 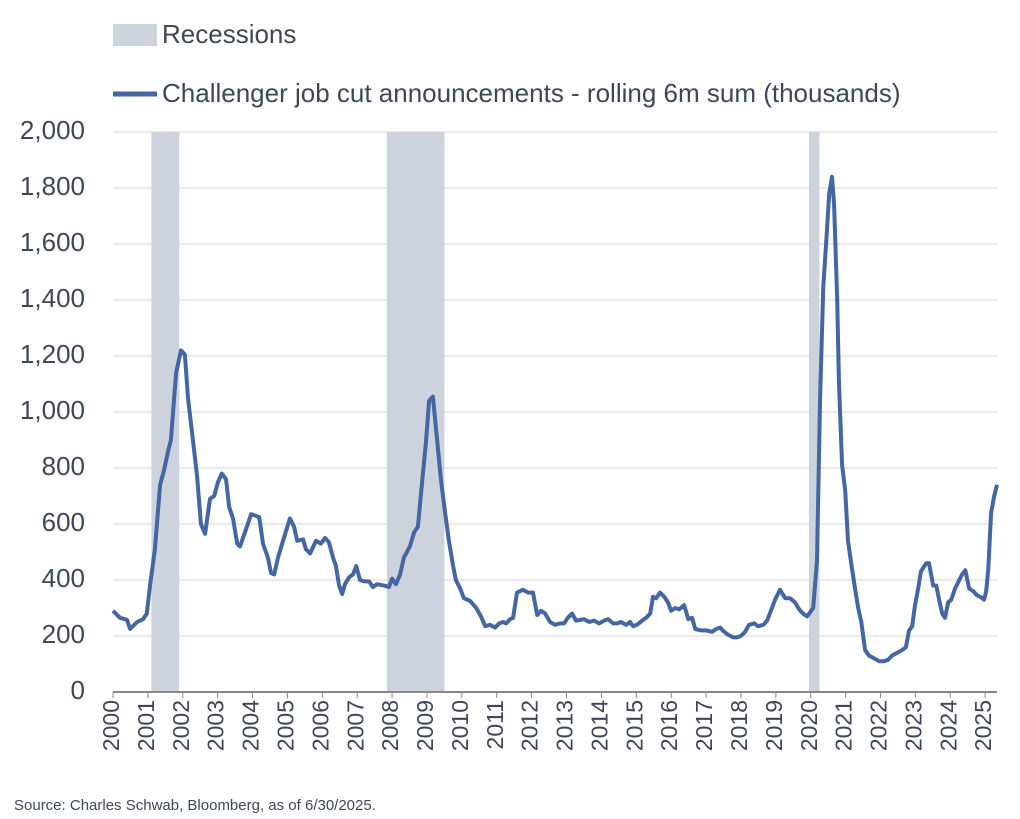 What do you see at coordinates (774, 725) in the screenshot?
I see `x-tick-label: 2019` at bounding box center [774, 725].